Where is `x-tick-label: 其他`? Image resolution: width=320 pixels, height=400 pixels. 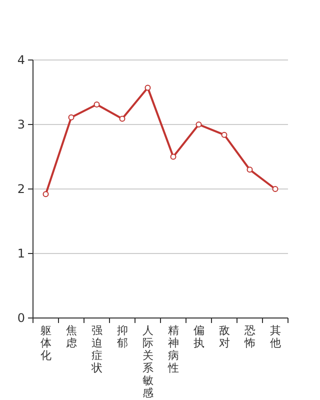
x-tick-label: 其他 is located at coordinates (275, 337).